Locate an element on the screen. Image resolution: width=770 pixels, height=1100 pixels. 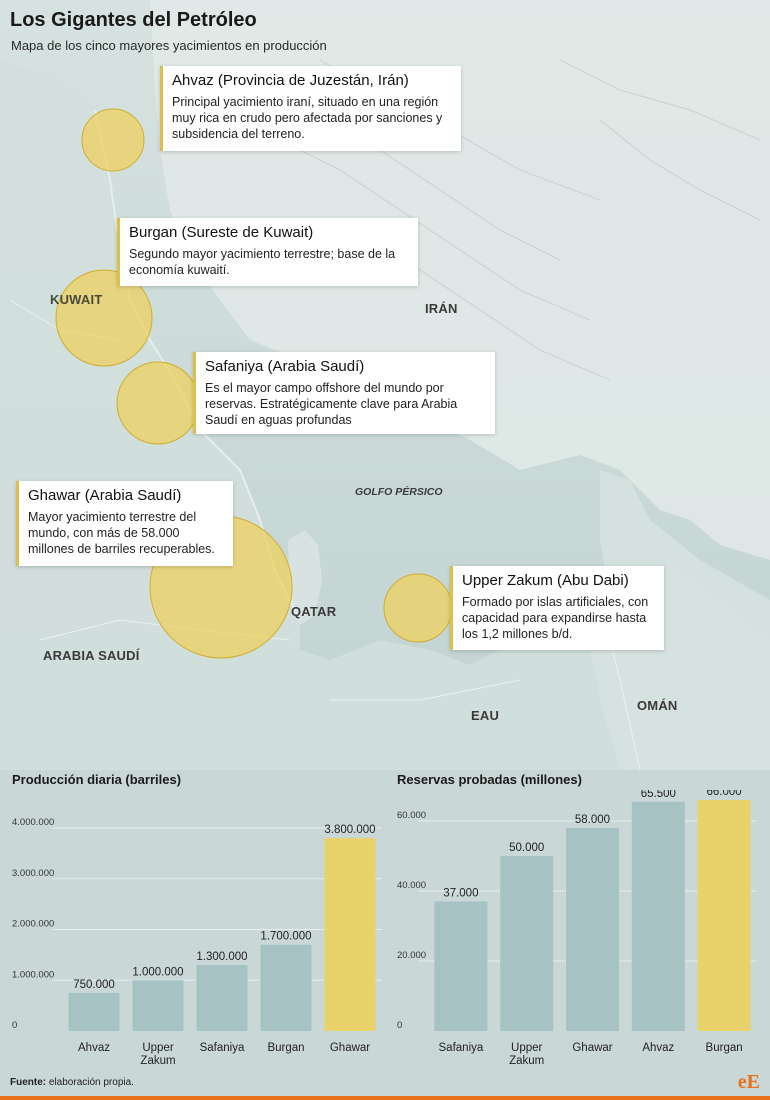
card-title: Upper Zakum (Abu Dabi) is located at coordinates (545, 580).